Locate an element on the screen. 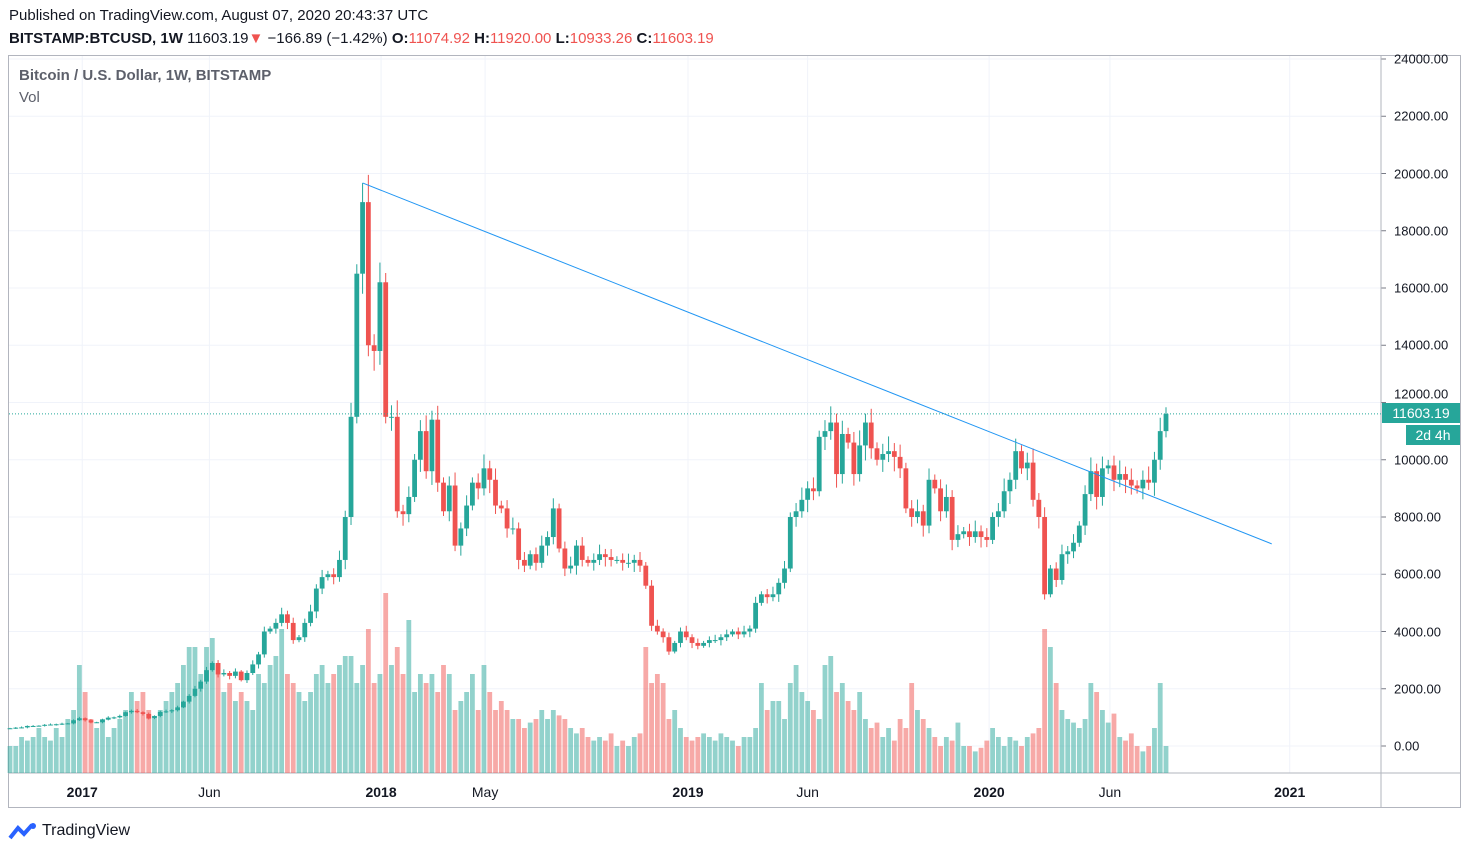 Image resolution: width=1470 pixels, height=856 pixels. low-label: L: is located at coordinates (562, 38).